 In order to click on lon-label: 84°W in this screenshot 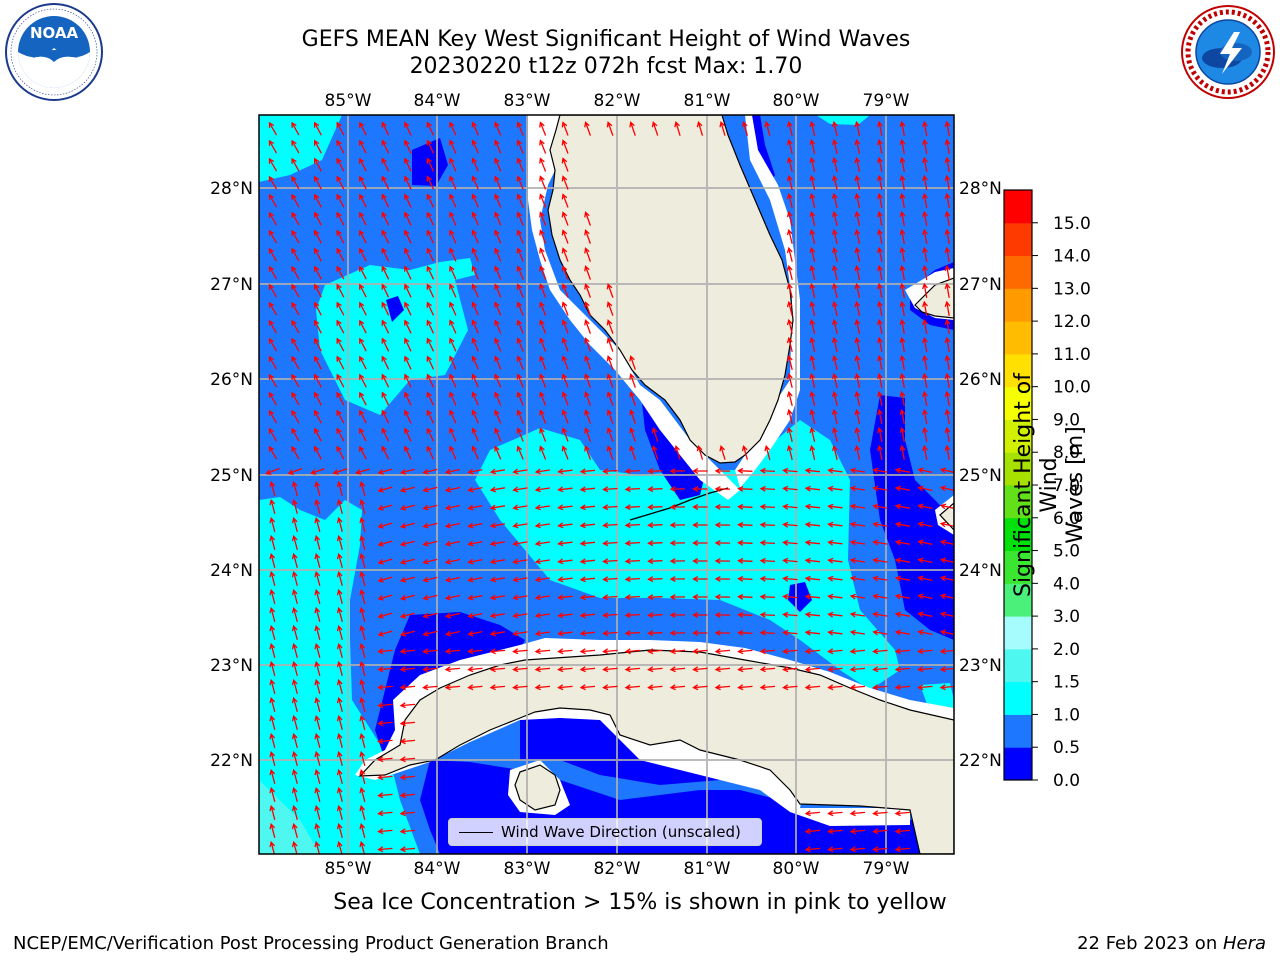, I will do `click(437, 869)`.